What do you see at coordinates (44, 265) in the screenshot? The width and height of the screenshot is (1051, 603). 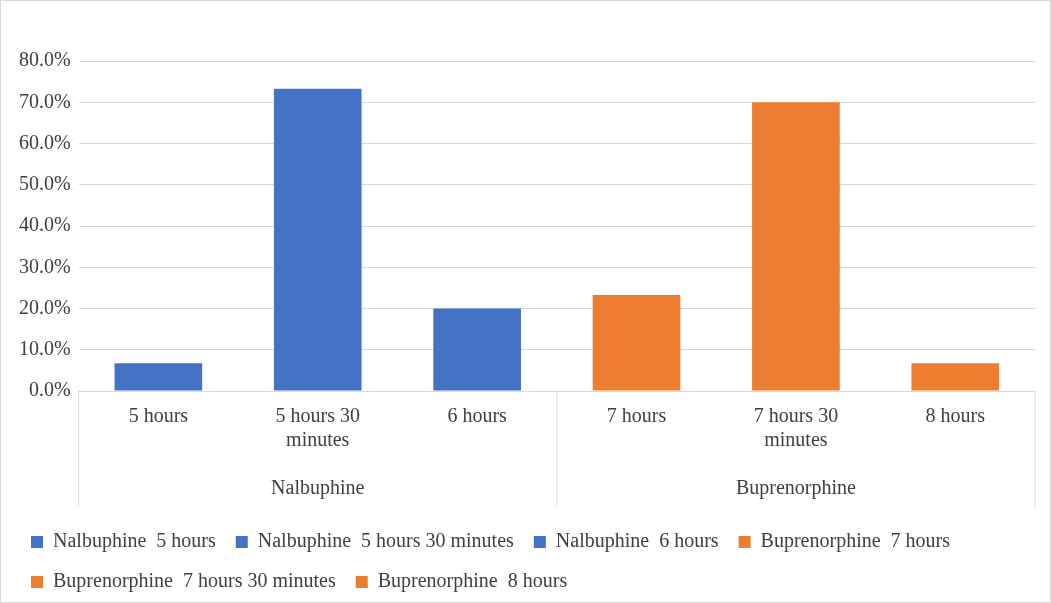 I see `y-tick-label: 30.0%` at bounding box center [44, 265].